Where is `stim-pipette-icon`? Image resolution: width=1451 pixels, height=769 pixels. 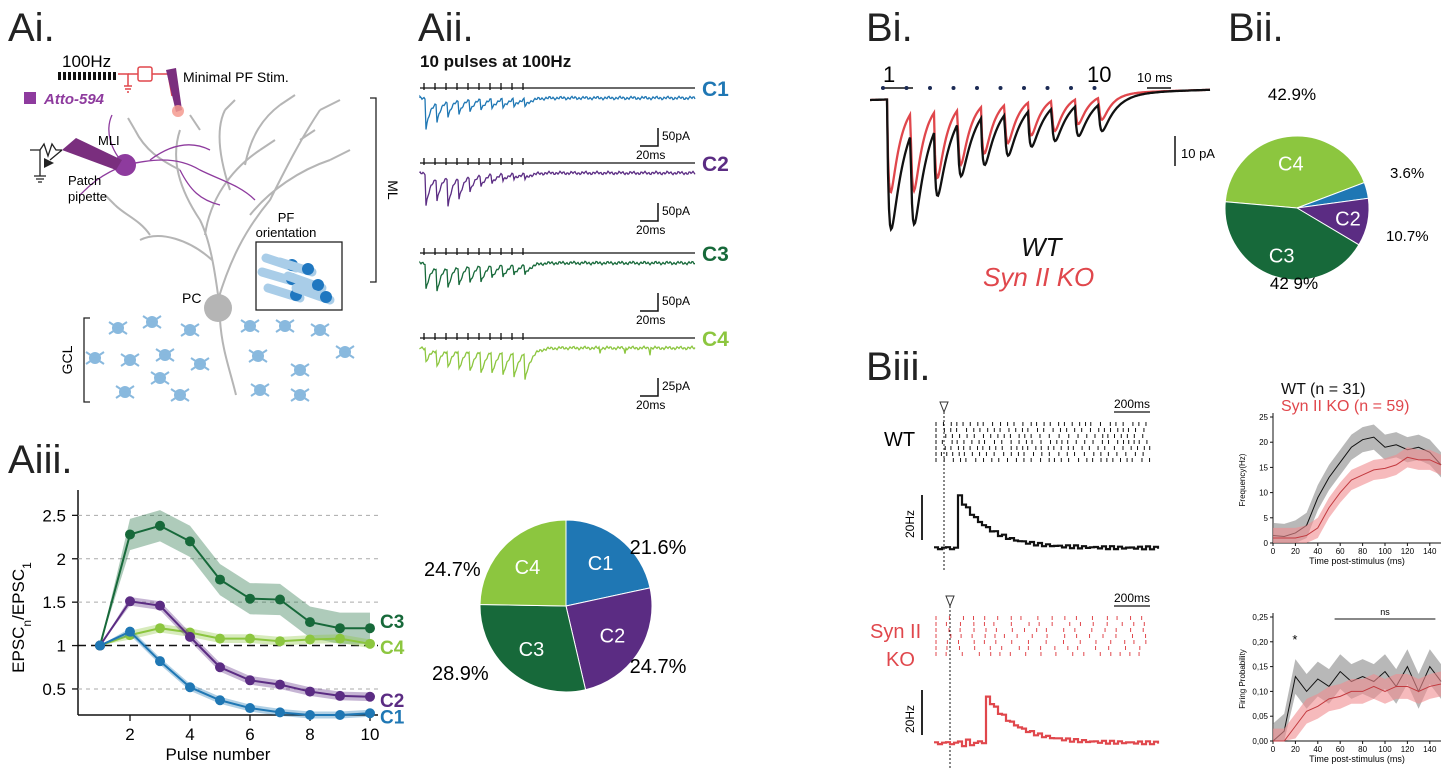
stim-pipette-icon is located at coordinates (175, 92).